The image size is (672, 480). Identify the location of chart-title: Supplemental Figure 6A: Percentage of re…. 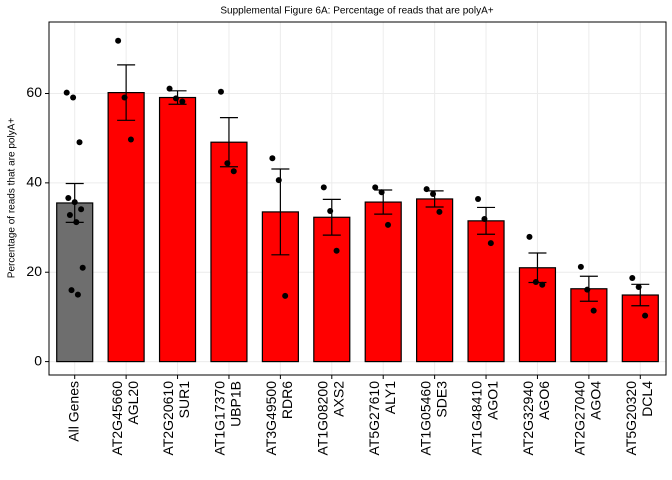
(356, 11).